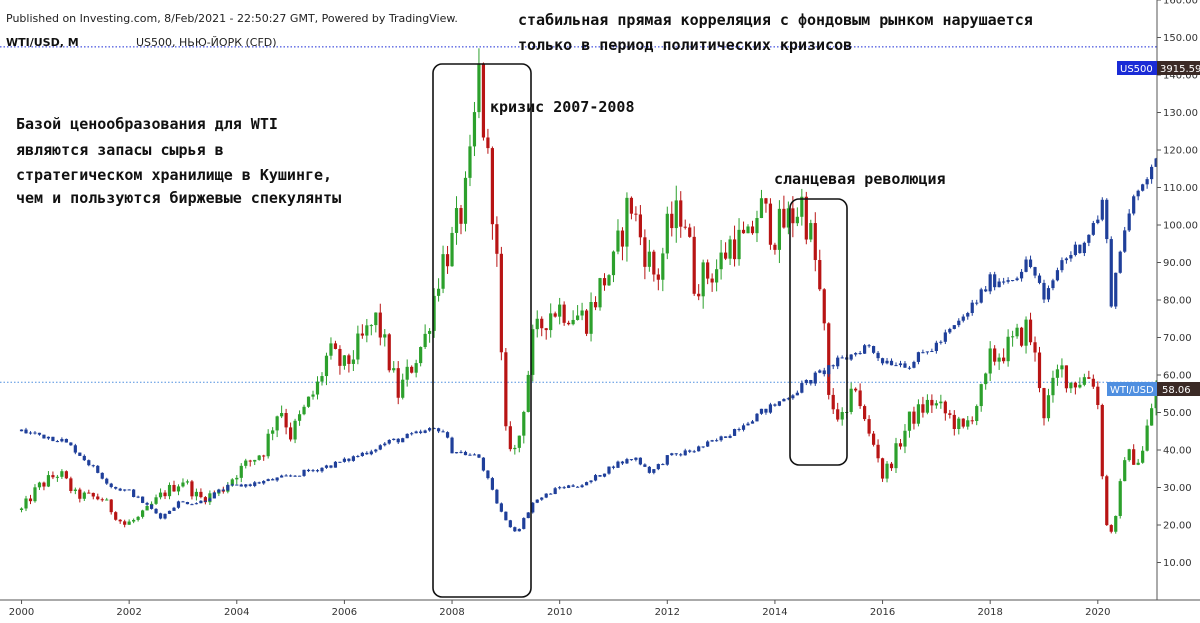  What do you see at coordinates (559, 612) in the screenshot?
I see `x-tick-label: 2010` at bounding box center [559, 612].